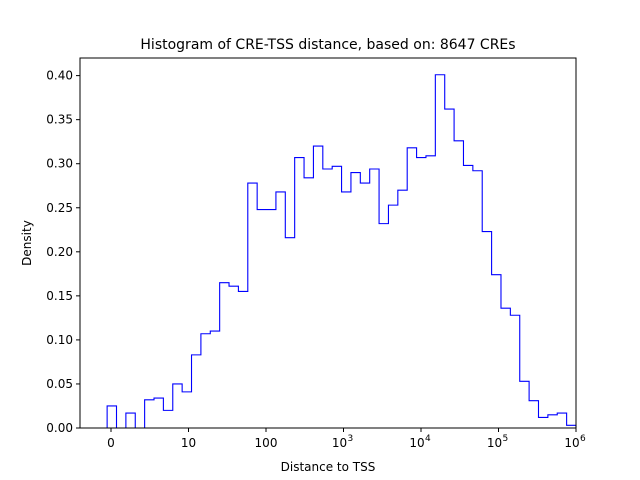 The image size is (640, 480). I want to click on y-tick-label: 0.00, so click(59, 428).